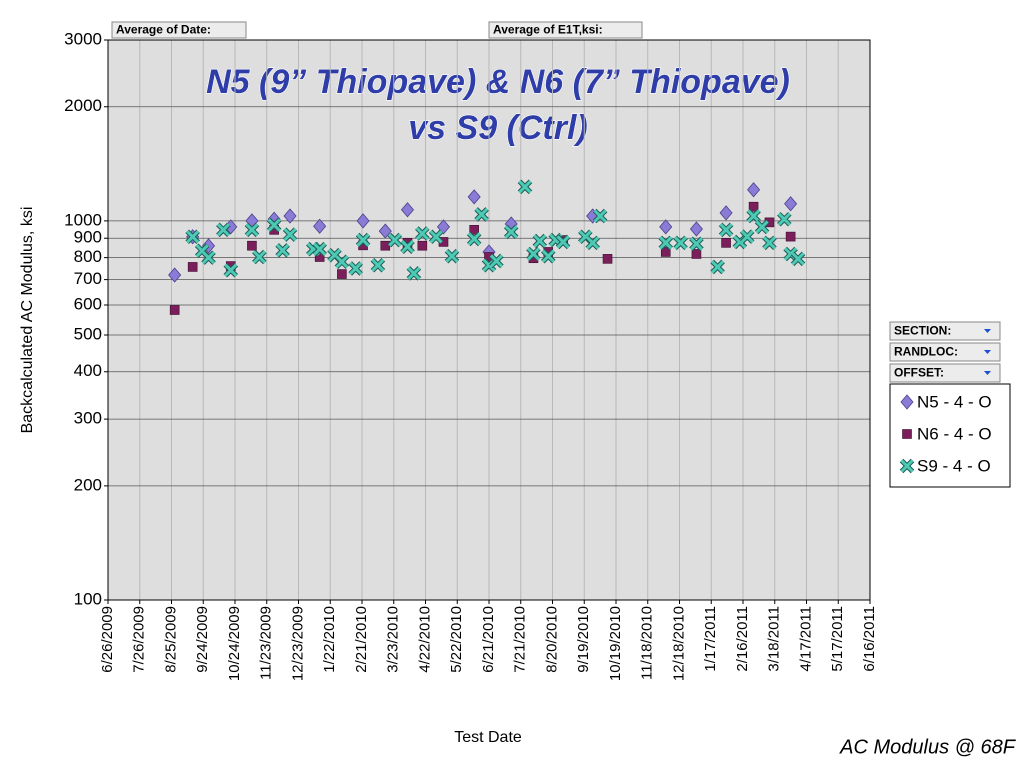 This screenshot has width=1024, height=768. What do you see at coordinates (83, 219) in the screenshot?
I see `y-tick-label: 1000` at bounding box center [83, 219].